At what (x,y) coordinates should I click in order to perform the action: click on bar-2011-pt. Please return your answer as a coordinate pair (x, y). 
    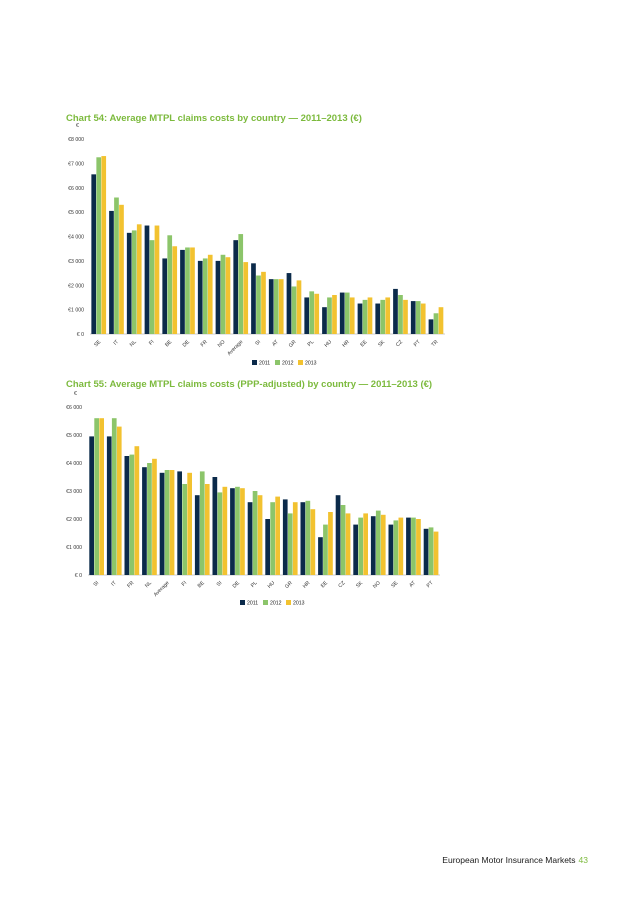
    Looking at the image, I should click on (426, 551).